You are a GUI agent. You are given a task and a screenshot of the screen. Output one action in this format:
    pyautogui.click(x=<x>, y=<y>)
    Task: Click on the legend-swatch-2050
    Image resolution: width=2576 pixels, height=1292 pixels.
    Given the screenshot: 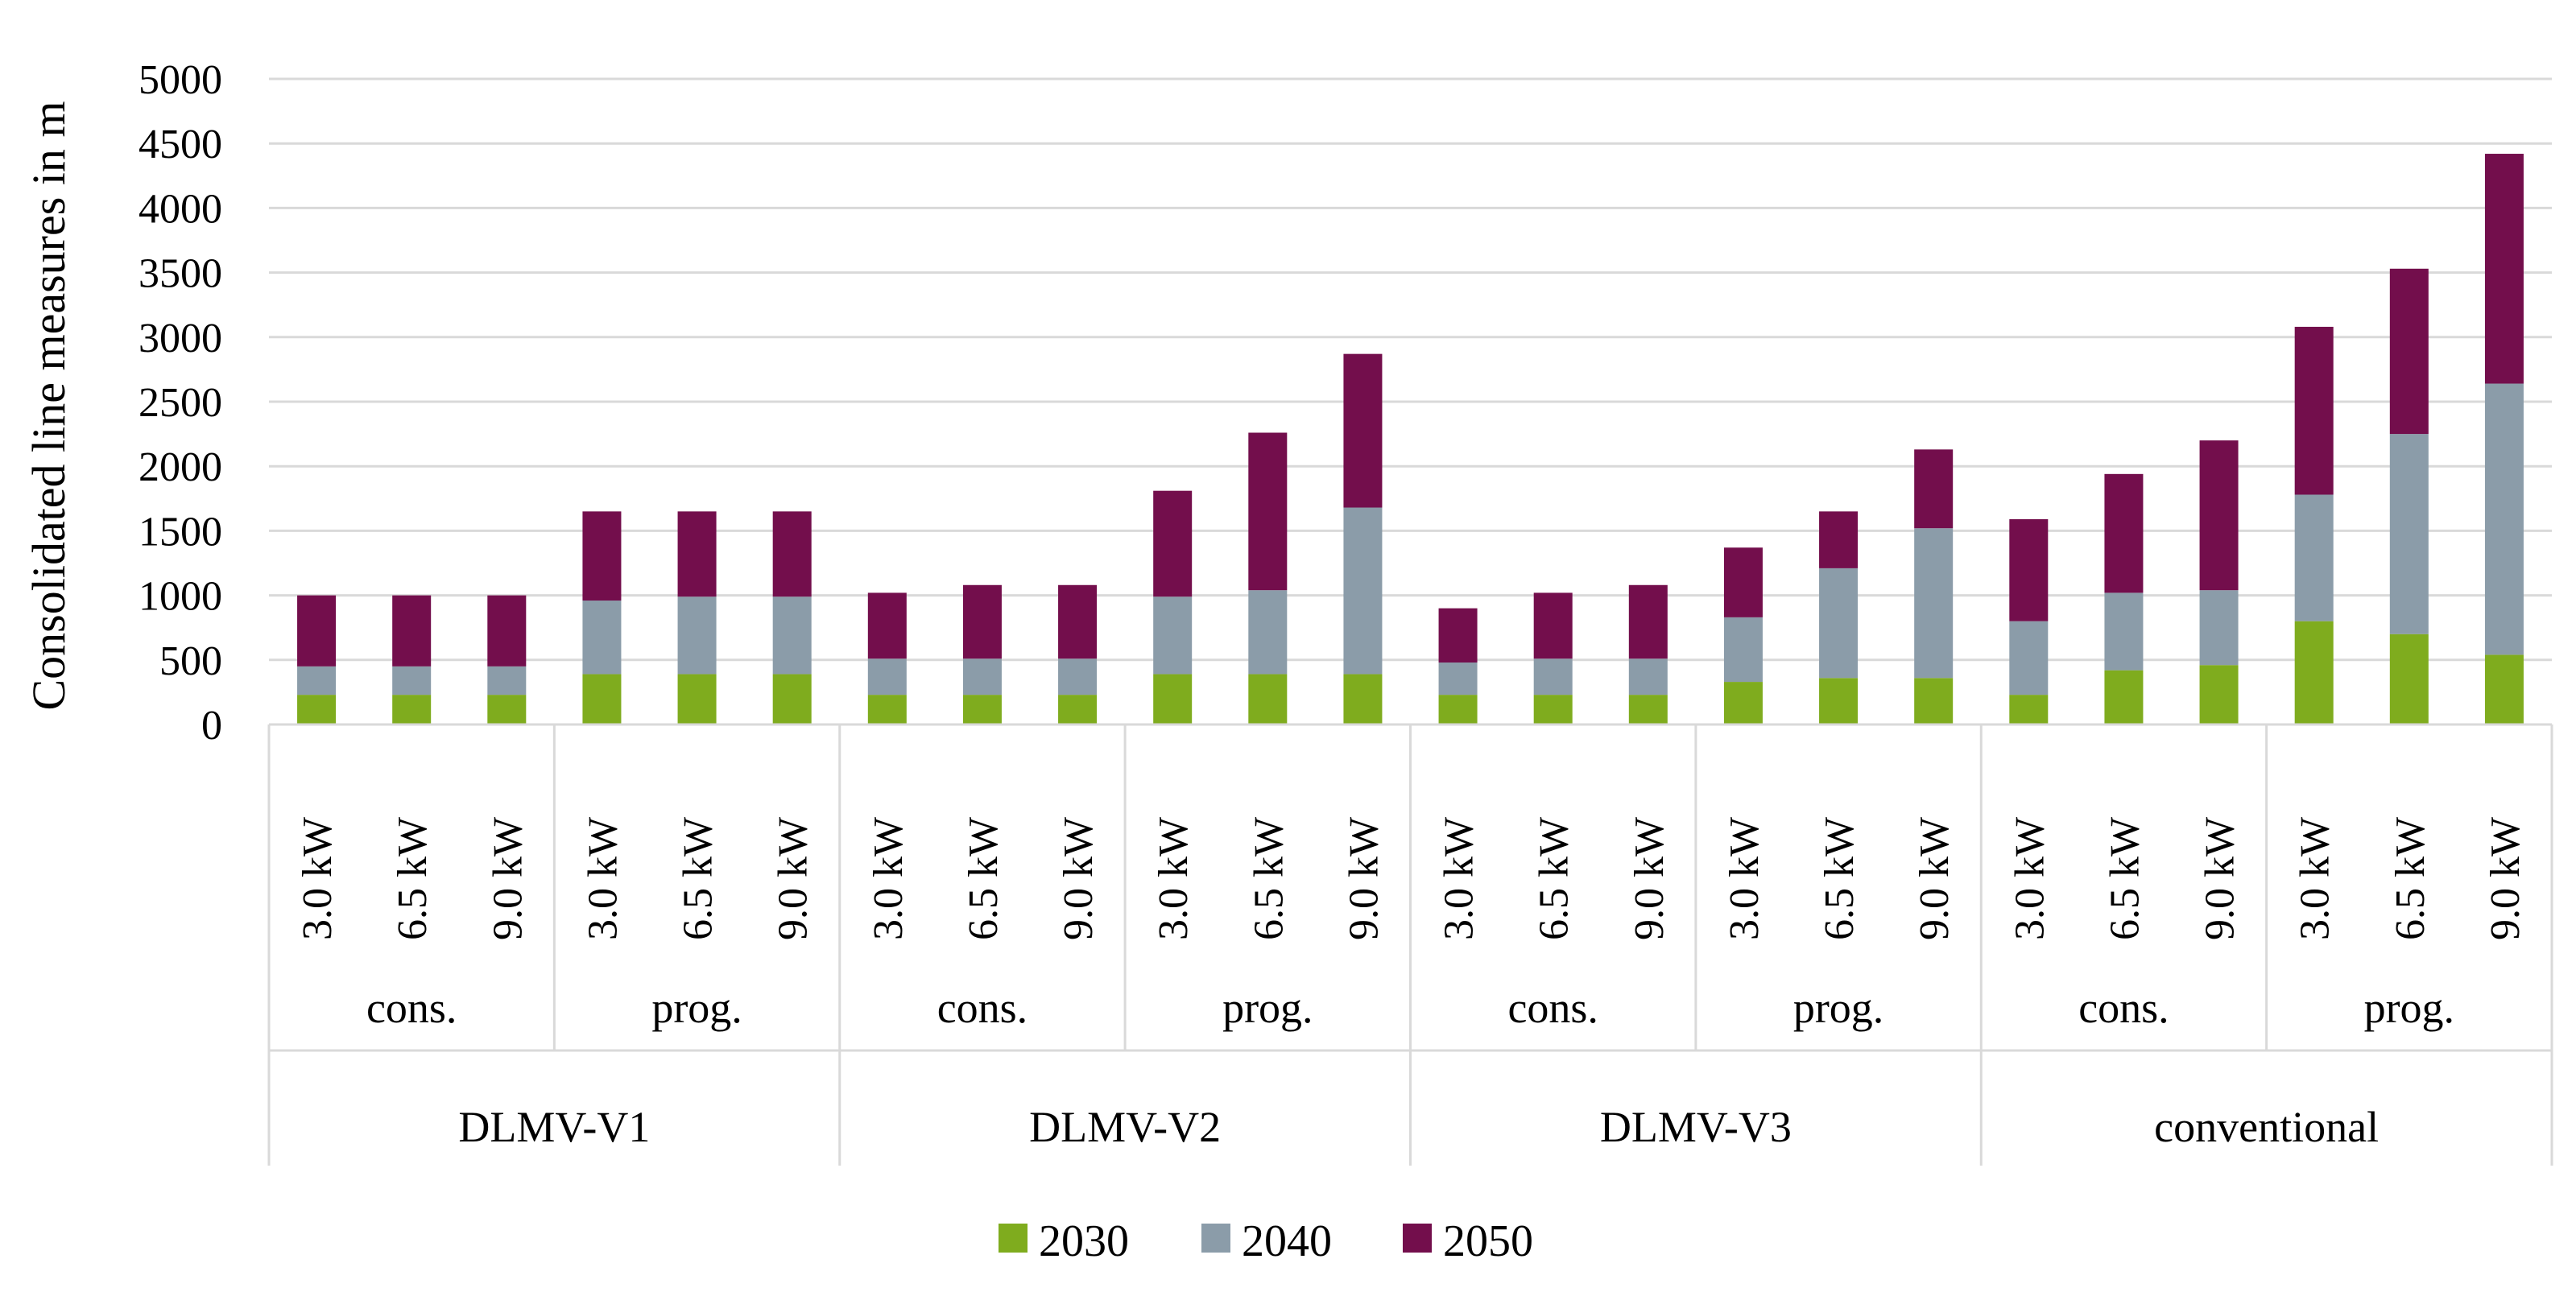 What is the action you would take?
    pyautogui.click(x=1418, y=1238)
    